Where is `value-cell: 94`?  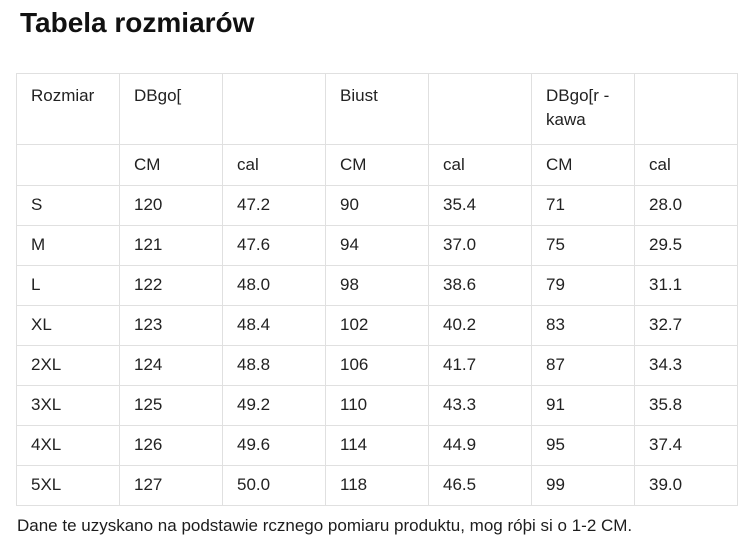
value-cell: 94 is located at coordinates (377, 245).